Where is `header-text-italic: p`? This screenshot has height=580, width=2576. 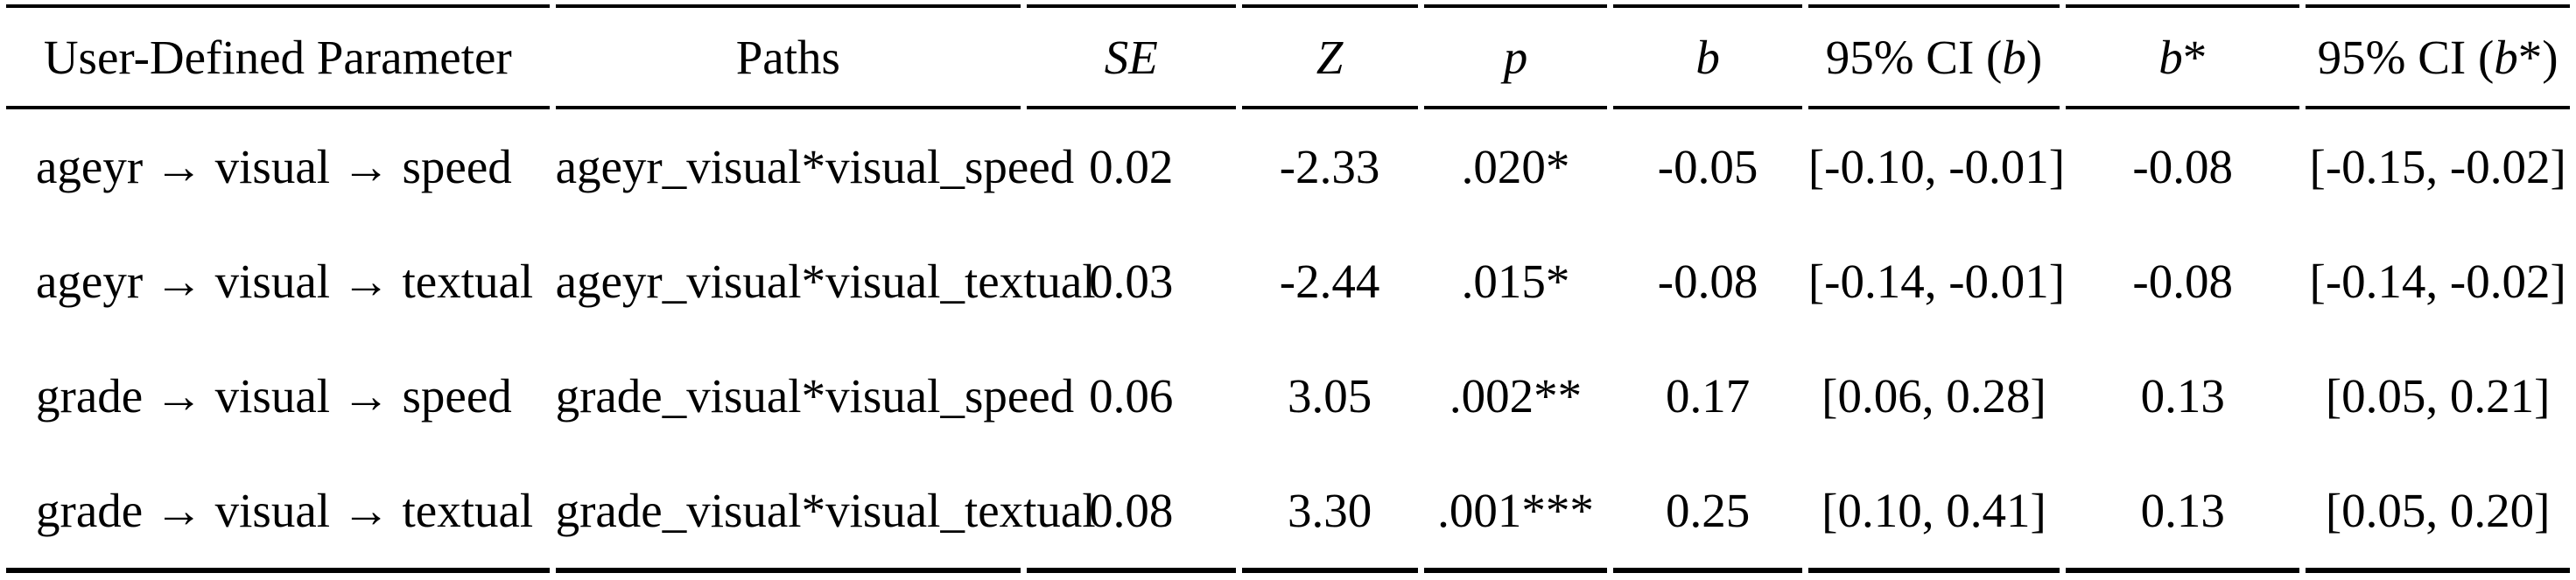
header-text-italic: p is located at coordinates (1515, 57).